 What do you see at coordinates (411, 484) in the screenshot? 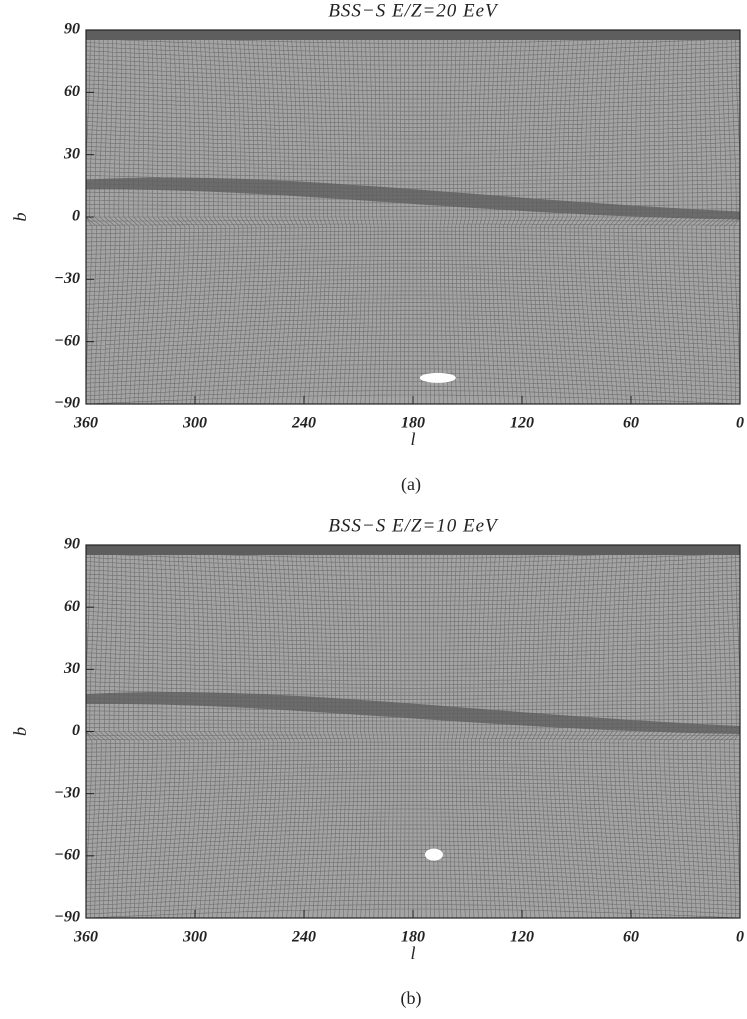
I see `caption: (a)` at bounding box center [411, 484].